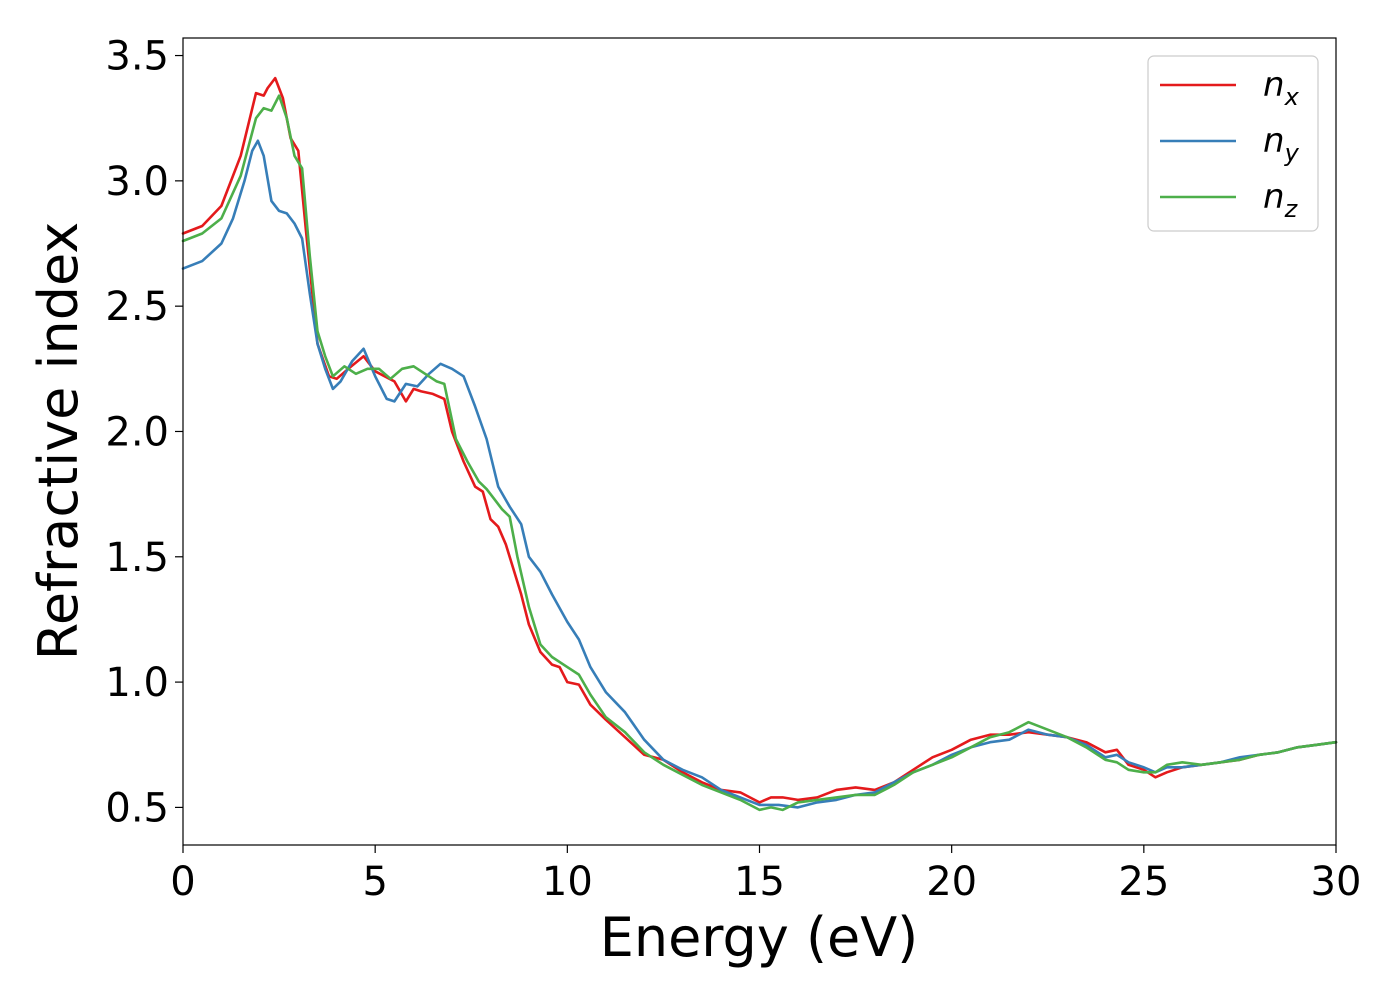  I want to click on x-tick-label: 20, so click(951, 882).